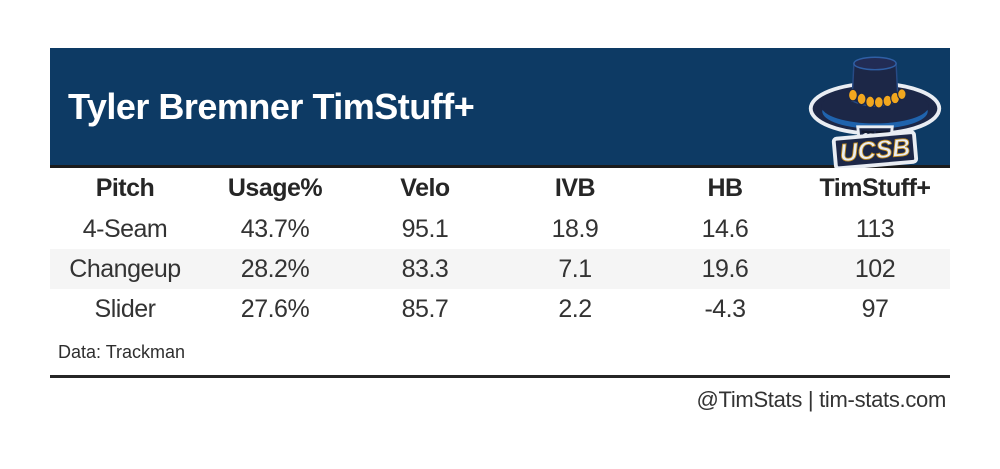 The width and height of the screenshot is (1000, 469). I want to click on cell-velo: 85.7, so click(425, 308).